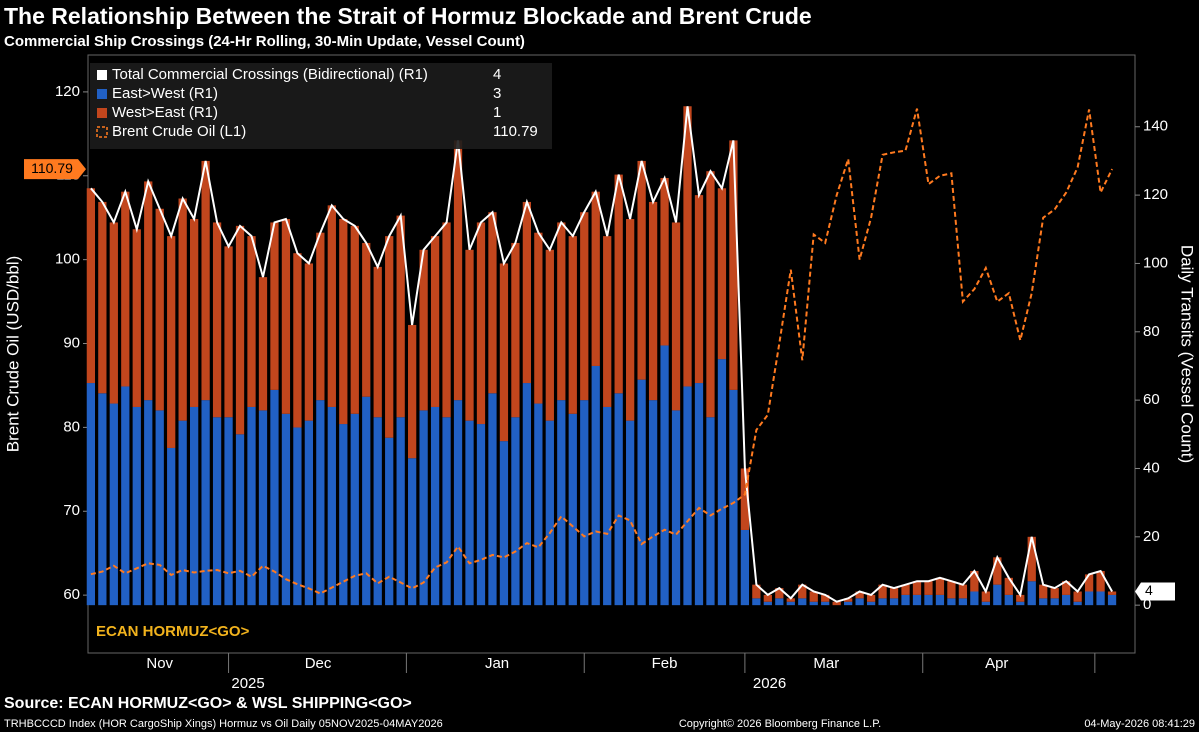  I want to click on legend-value: 3, so click(497, 93).